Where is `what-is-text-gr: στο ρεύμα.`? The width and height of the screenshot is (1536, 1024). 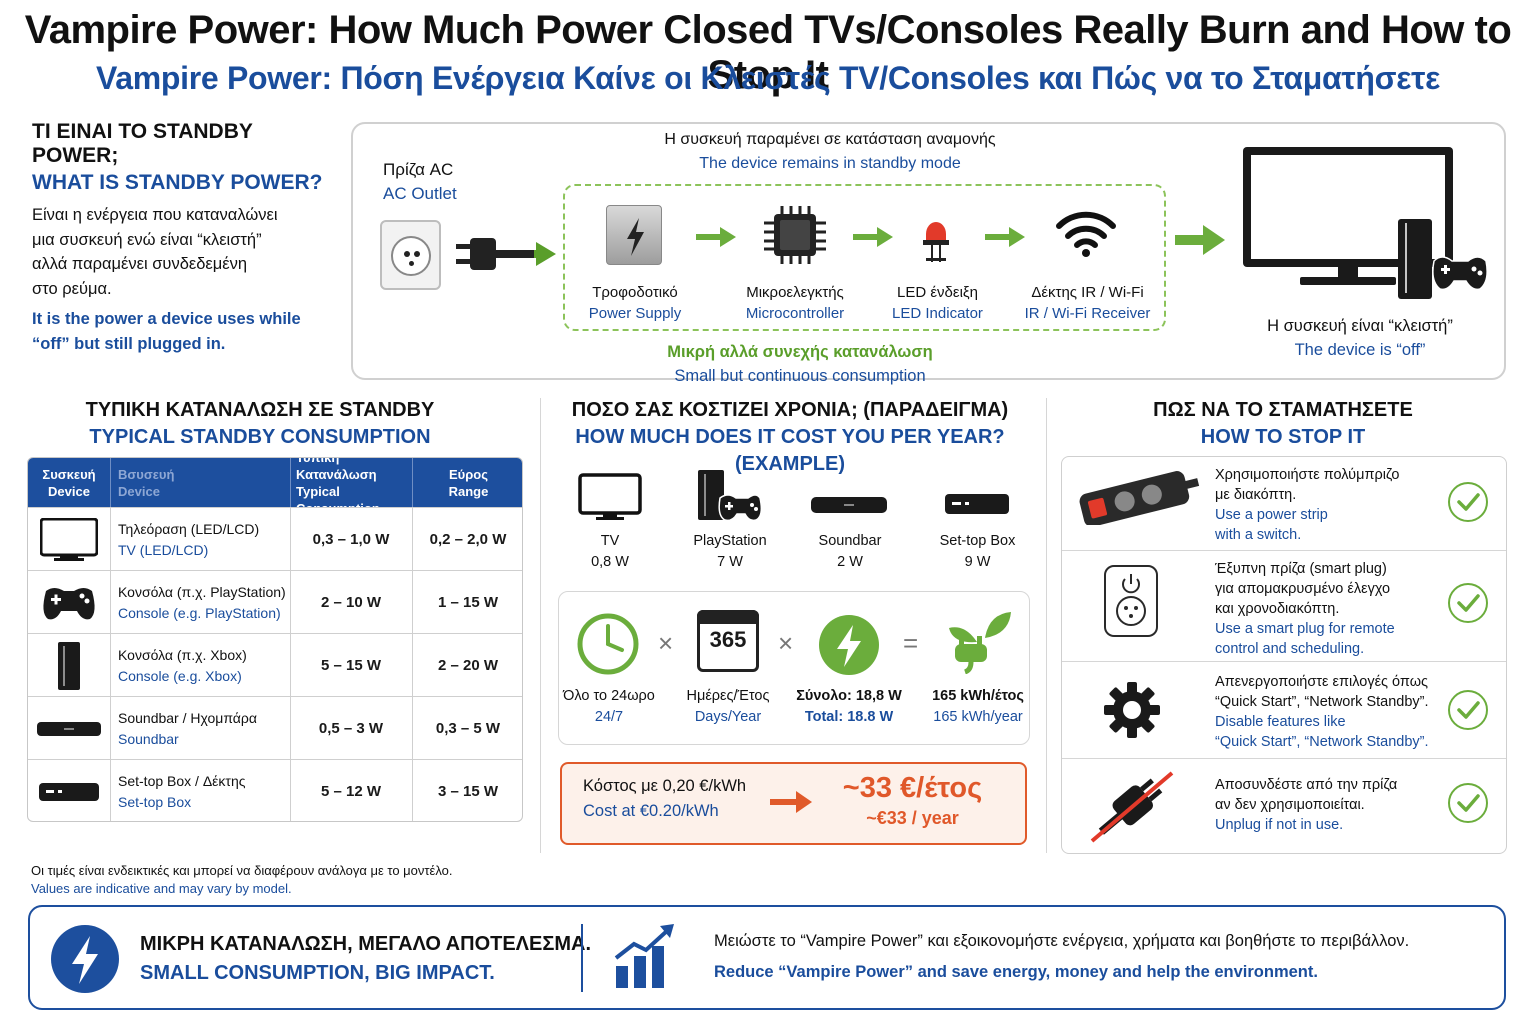
what-is-text-gr: στο ρεύμα. is located at coordinates (72, 288).